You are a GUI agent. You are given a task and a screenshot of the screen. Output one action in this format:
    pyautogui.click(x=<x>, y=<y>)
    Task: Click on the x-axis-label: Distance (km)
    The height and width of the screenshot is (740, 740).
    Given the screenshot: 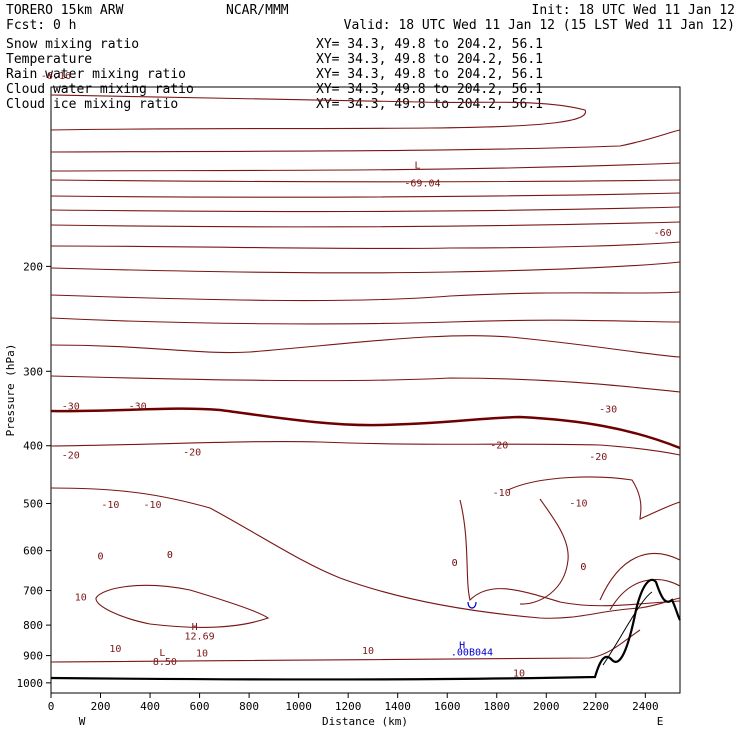 What is the action you would take?
    pyautogui.click(x=365, y=721)
    